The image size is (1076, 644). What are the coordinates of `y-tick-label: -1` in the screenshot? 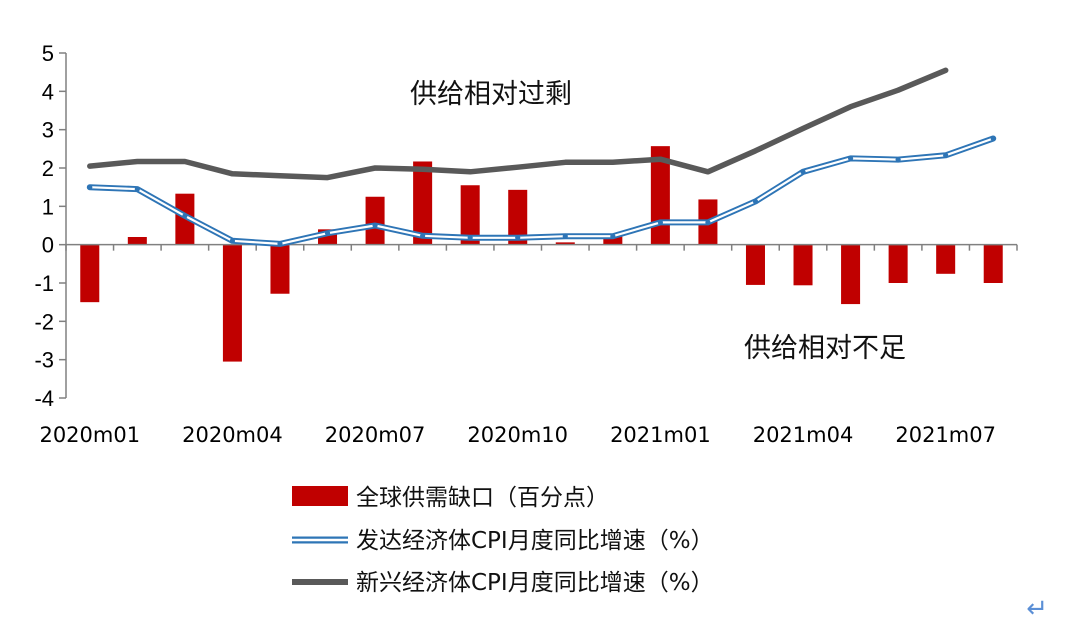 It's located at (44, 283).